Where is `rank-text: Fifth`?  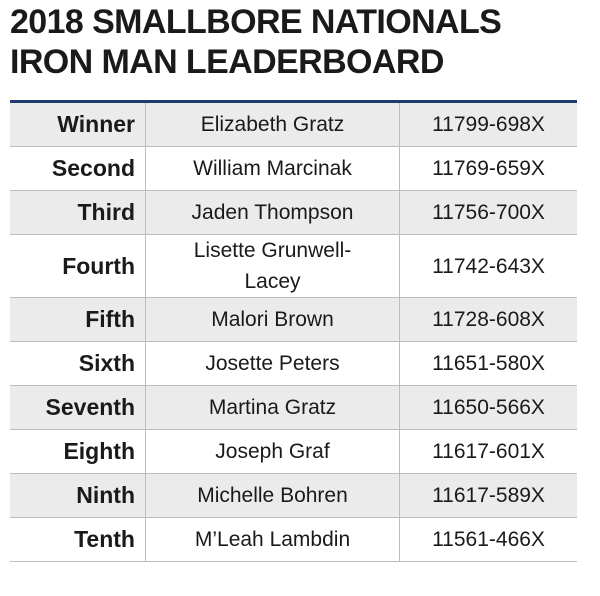 rank-text: Fifth is located at coordinates (110, 319).